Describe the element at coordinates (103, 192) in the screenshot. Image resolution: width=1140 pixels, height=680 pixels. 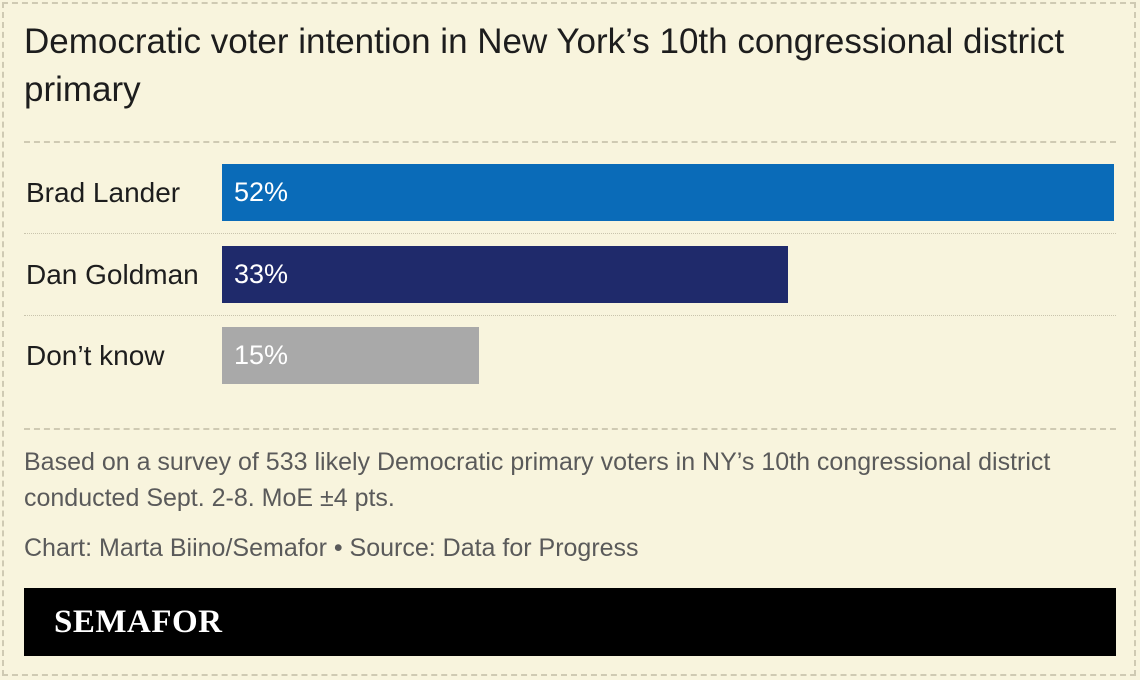
I see `category-label: Brad Lander` at that location.